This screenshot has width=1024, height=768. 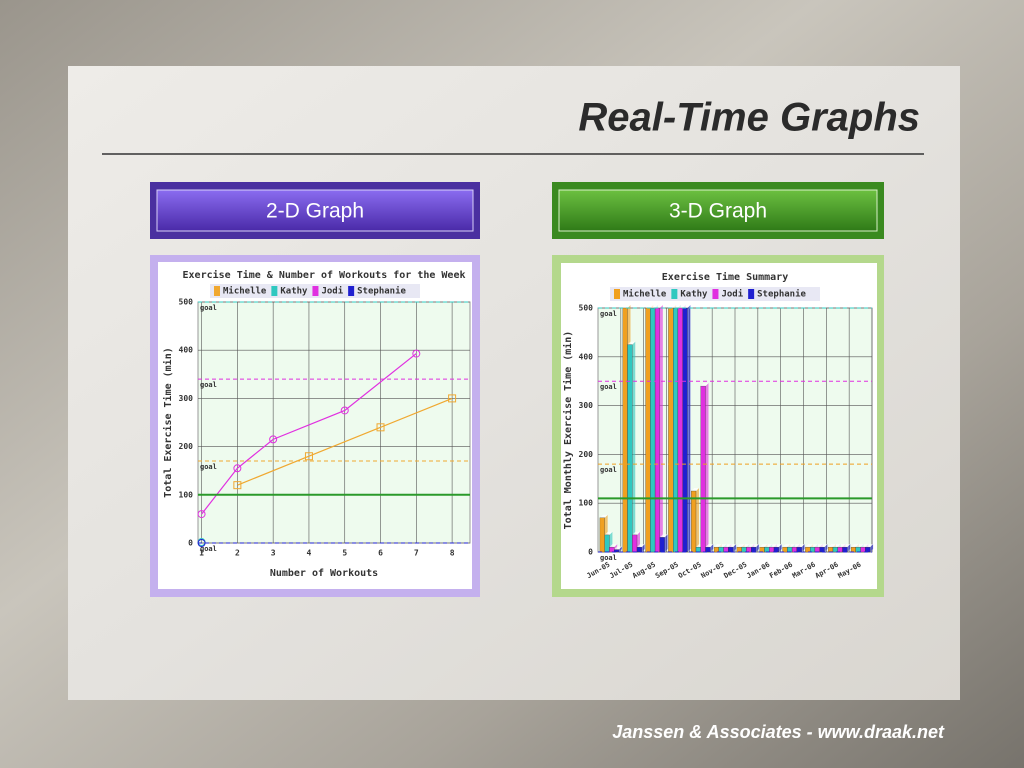 What do you see at coordinates (168, 422) in the screenshot?
I see `y-axis-label: Total Exercise Time (min)` at bounding box center [168, 422].